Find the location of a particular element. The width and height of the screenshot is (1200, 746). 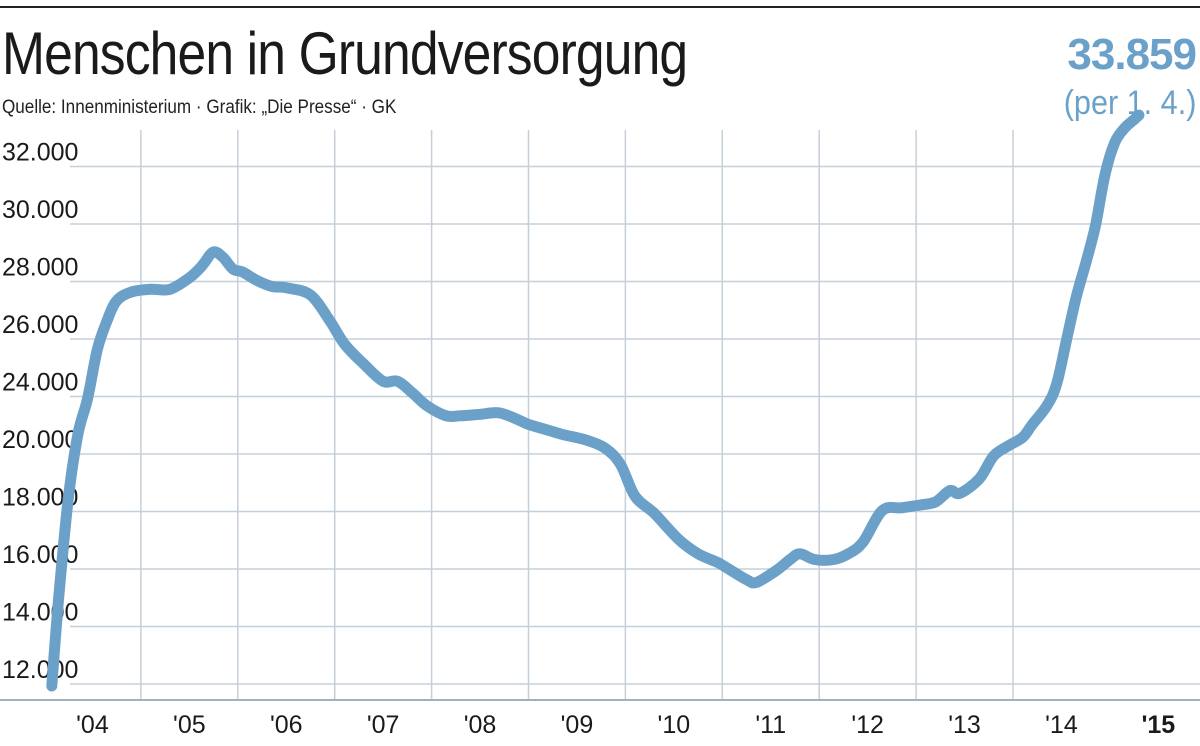

x-tick-label: '12 is located at coordinates (867, 725).